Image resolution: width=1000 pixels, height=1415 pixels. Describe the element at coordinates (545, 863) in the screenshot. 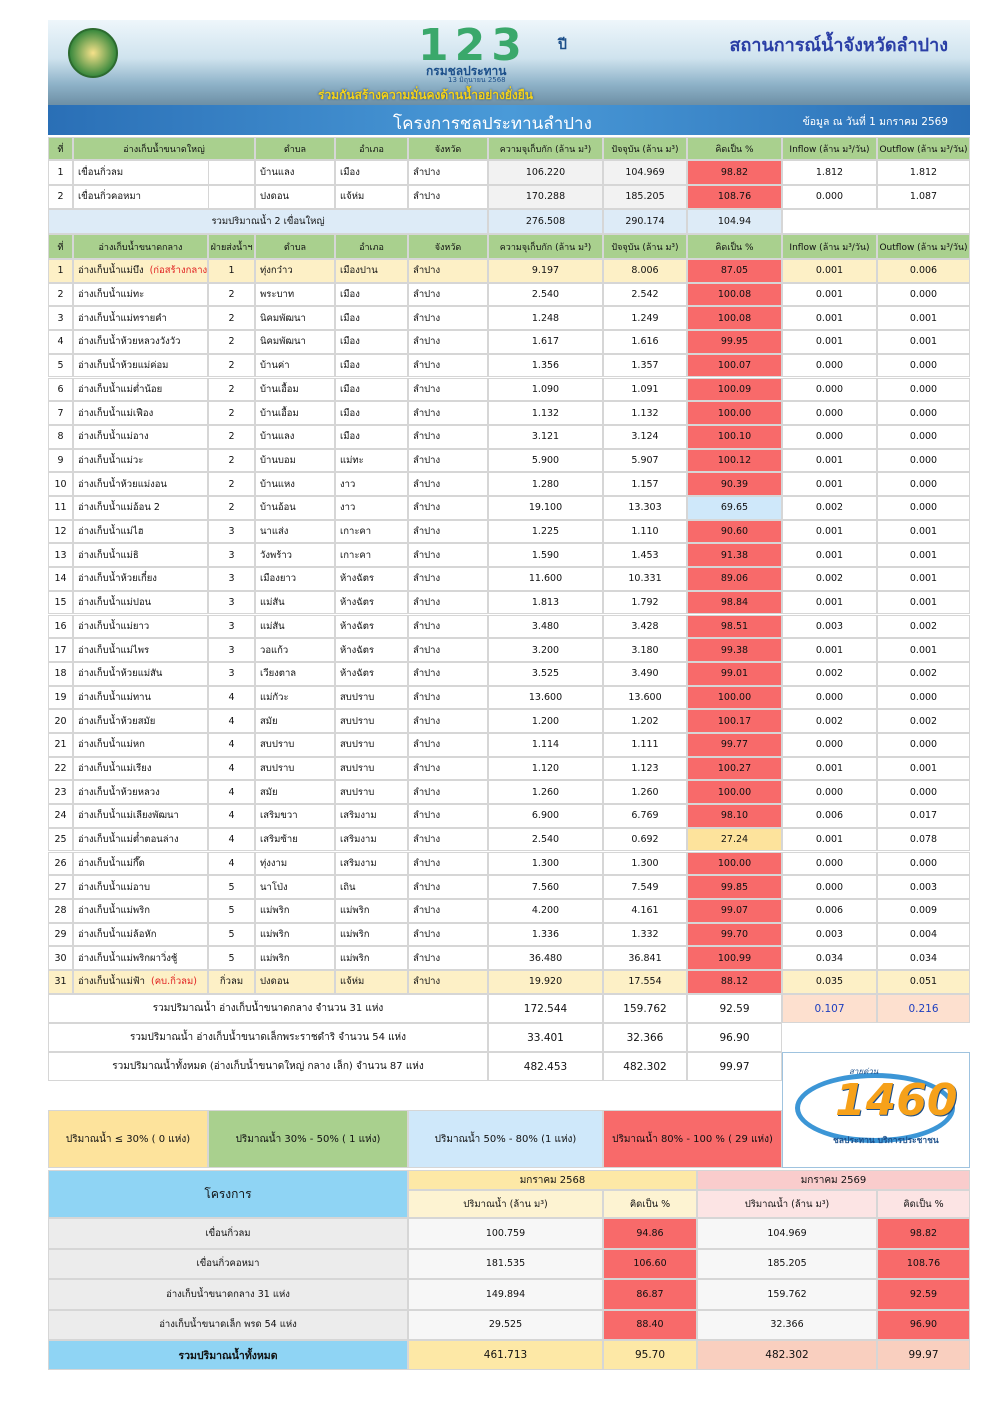

I see `table-cell: 1.300` at that location.